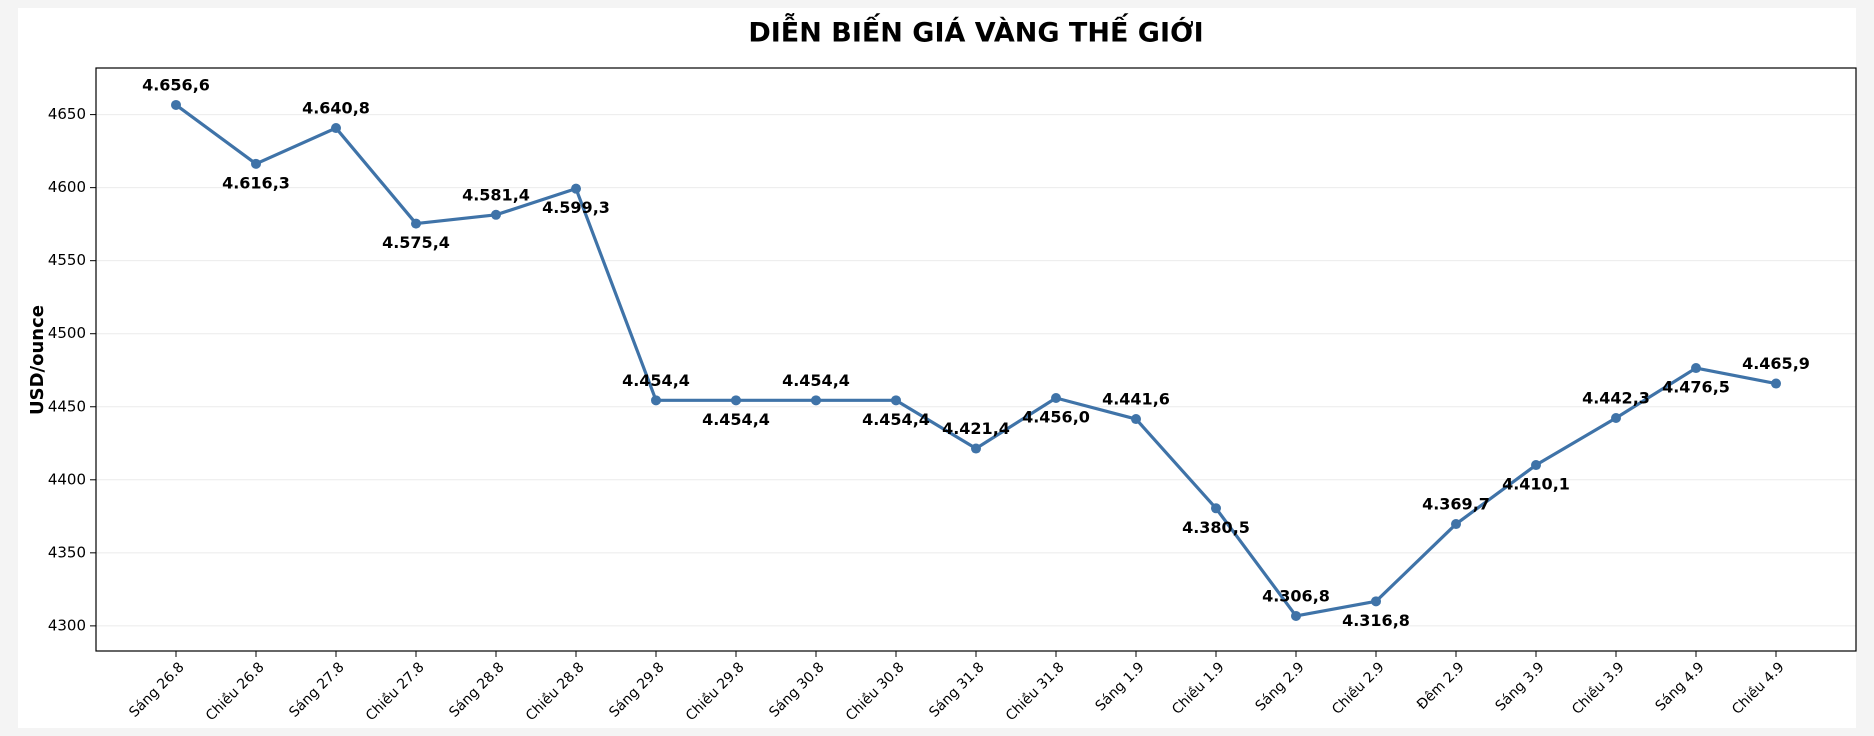 Image resolution: width=1874 pixels, height=736 pixels. I want to click on value-label: 4.465,9, so click(1776, 363).